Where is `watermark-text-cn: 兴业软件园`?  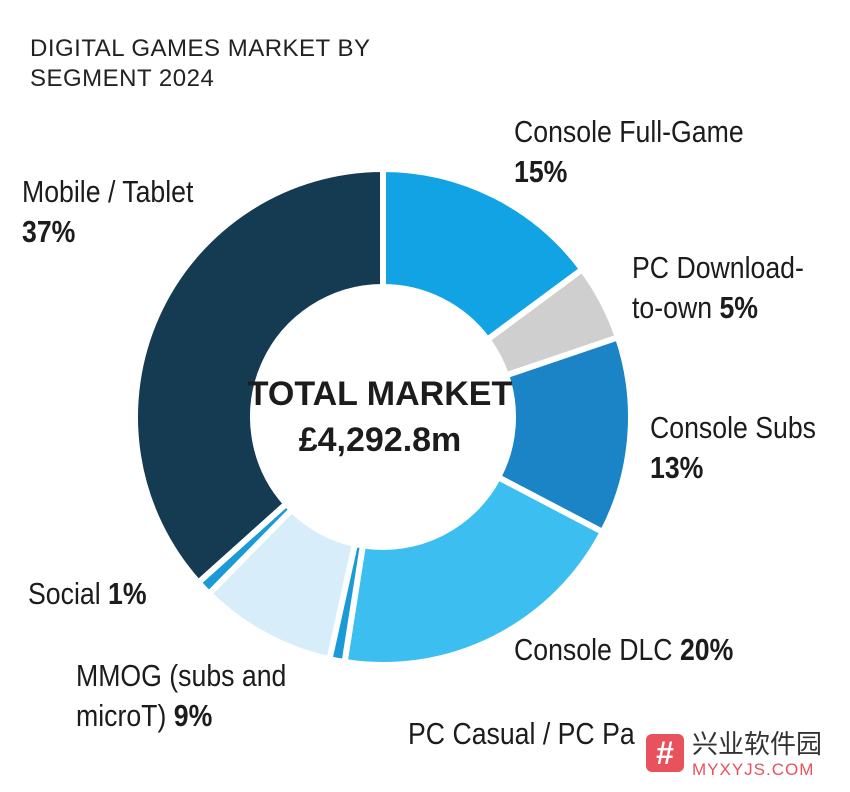 watermark-text-cn: 兴业软件园 is located at coordinates (757, 745).